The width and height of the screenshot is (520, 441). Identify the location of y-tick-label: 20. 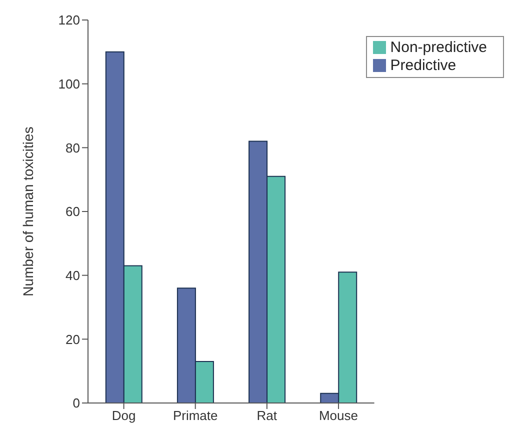
(73, 339).